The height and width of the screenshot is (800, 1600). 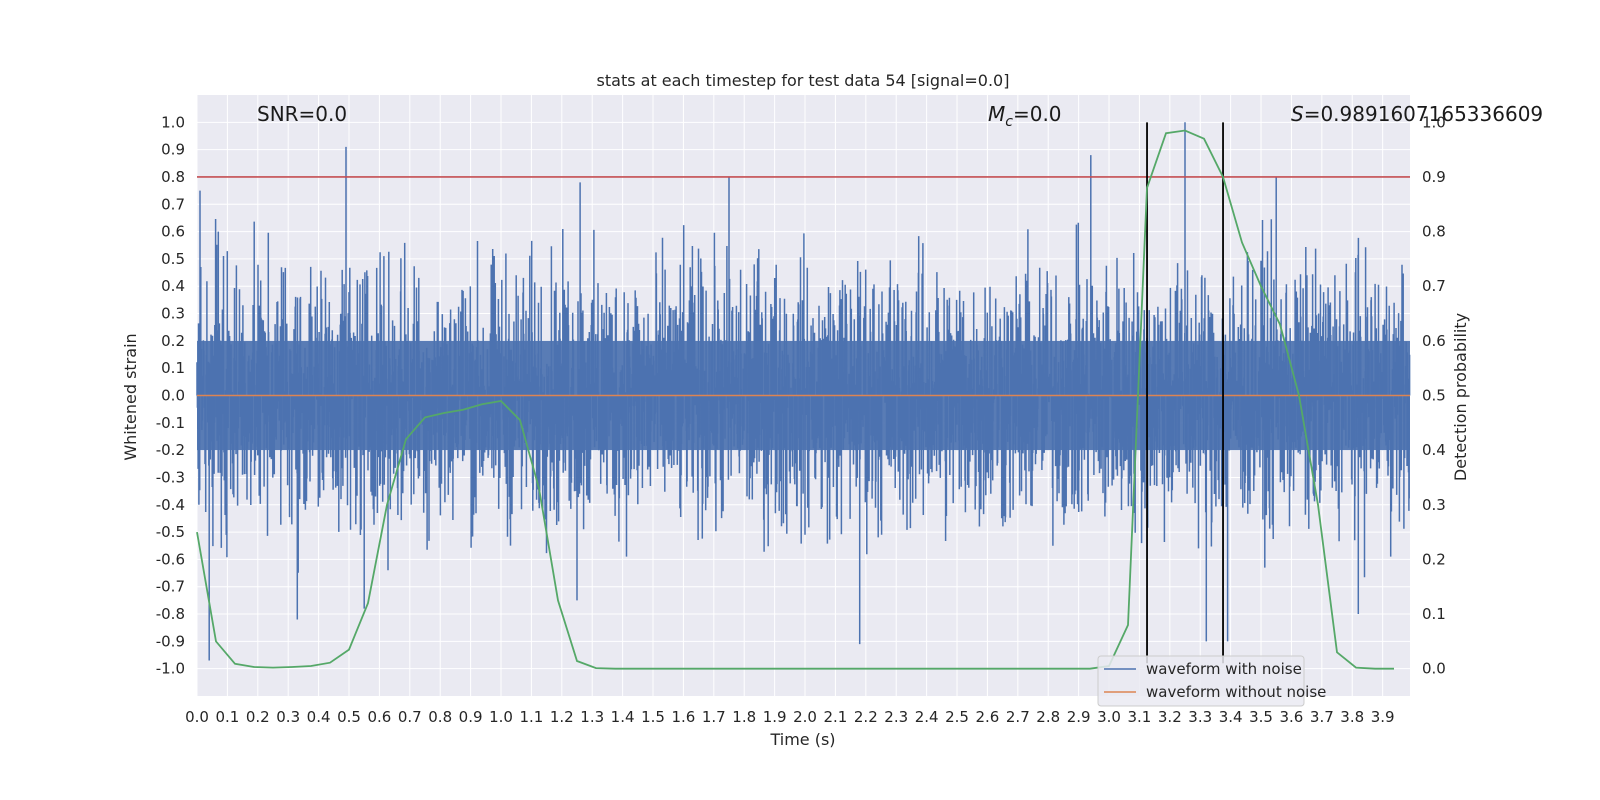 What do you see at coordinates (173, 177) in the screenshot?
I see `y-tick-label: 0.8` at bounding box center [173, 177].